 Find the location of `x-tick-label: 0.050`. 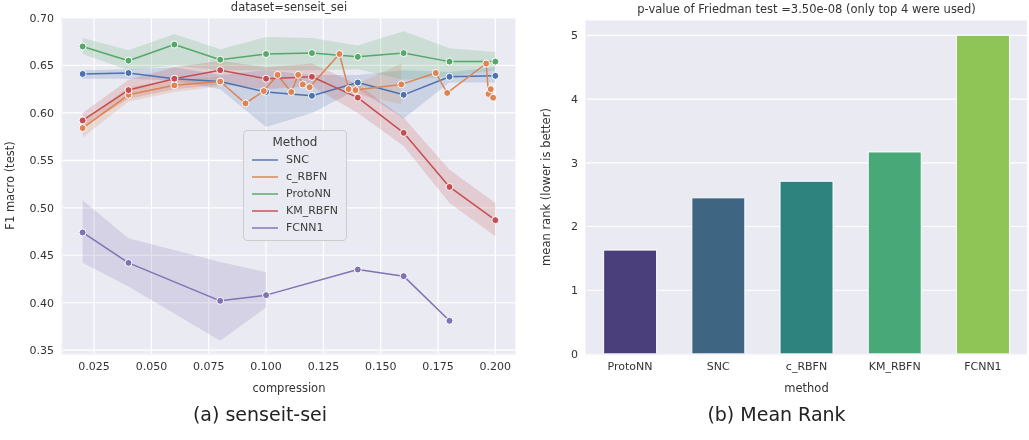

x-tick-label: 0.050 is located at coordinates (151, 366).